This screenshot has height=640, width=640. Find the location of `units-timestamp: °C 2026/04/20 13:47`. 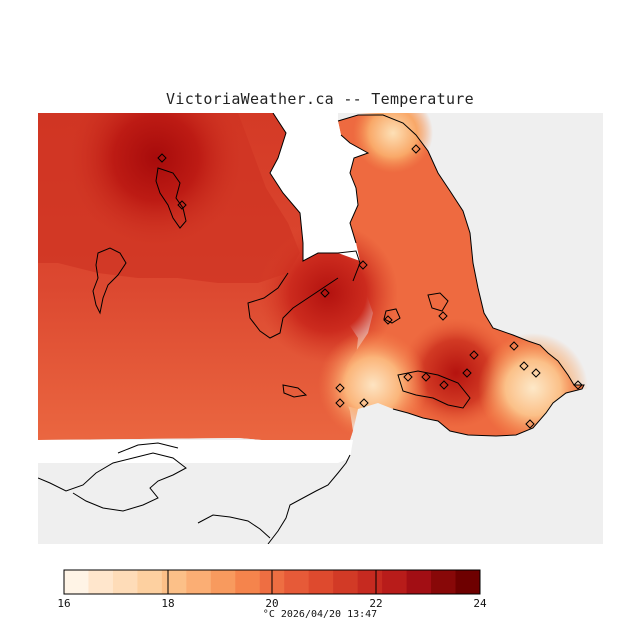

units-timestamp: °C 2026/04/20 13:47 is located at coordinates (320, 614).